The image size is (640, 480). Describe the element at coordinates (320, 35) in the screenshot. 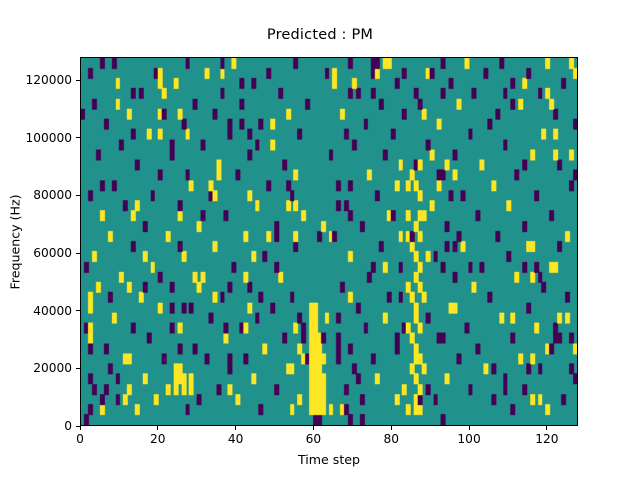

I see `chart-title: Predicted : PM` at that location.